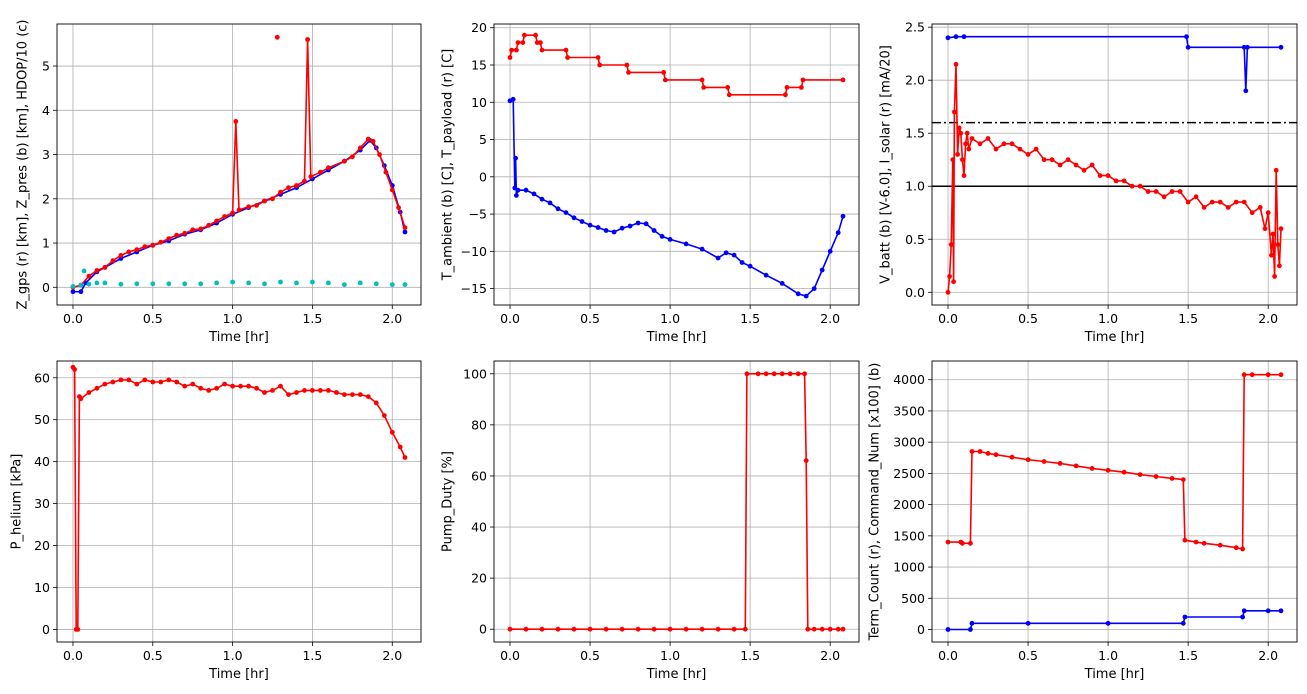  I want to click on tick-labels: 0.0 0.5 1.0 1.5 2.0 −15 −10 −5 0 5 10 15 20, so click(651, 173).